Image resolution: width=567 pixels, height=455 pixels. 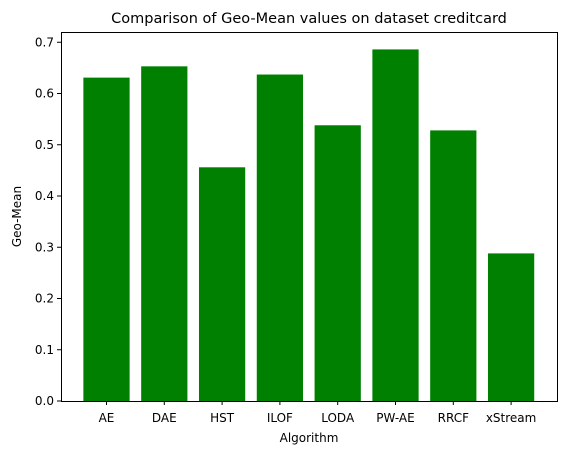 What do you see at coordinates (222, 284) in the screenshot?
I see `bar-hst` at bounding box center [222, 284].